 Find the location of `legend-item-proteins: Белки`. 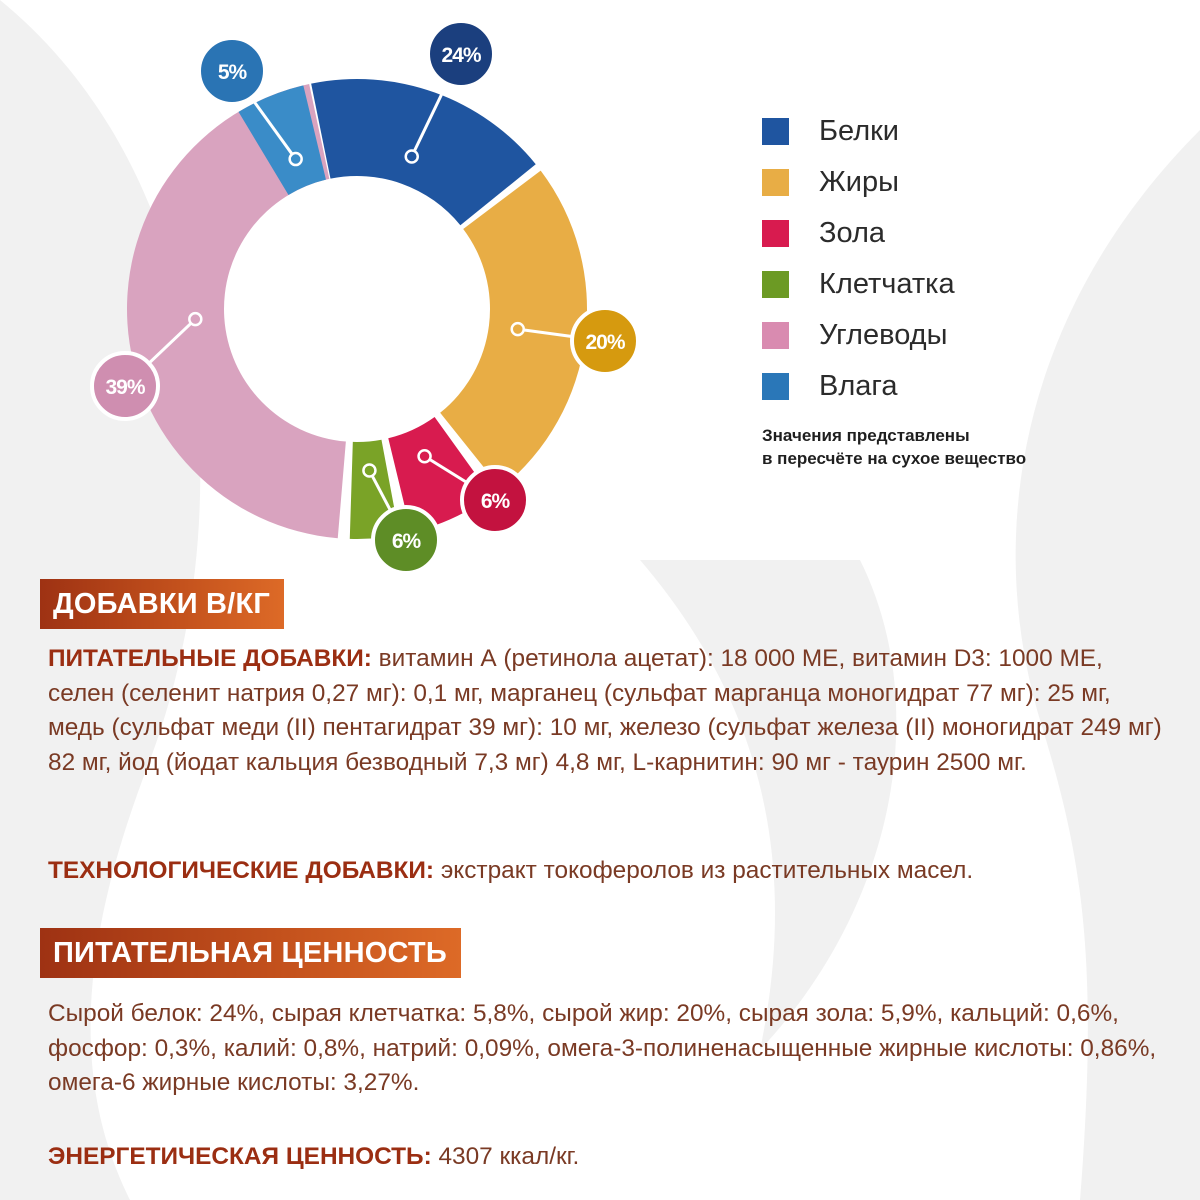

legend-item-proteins: Белки is located at coordinates (858, 131).